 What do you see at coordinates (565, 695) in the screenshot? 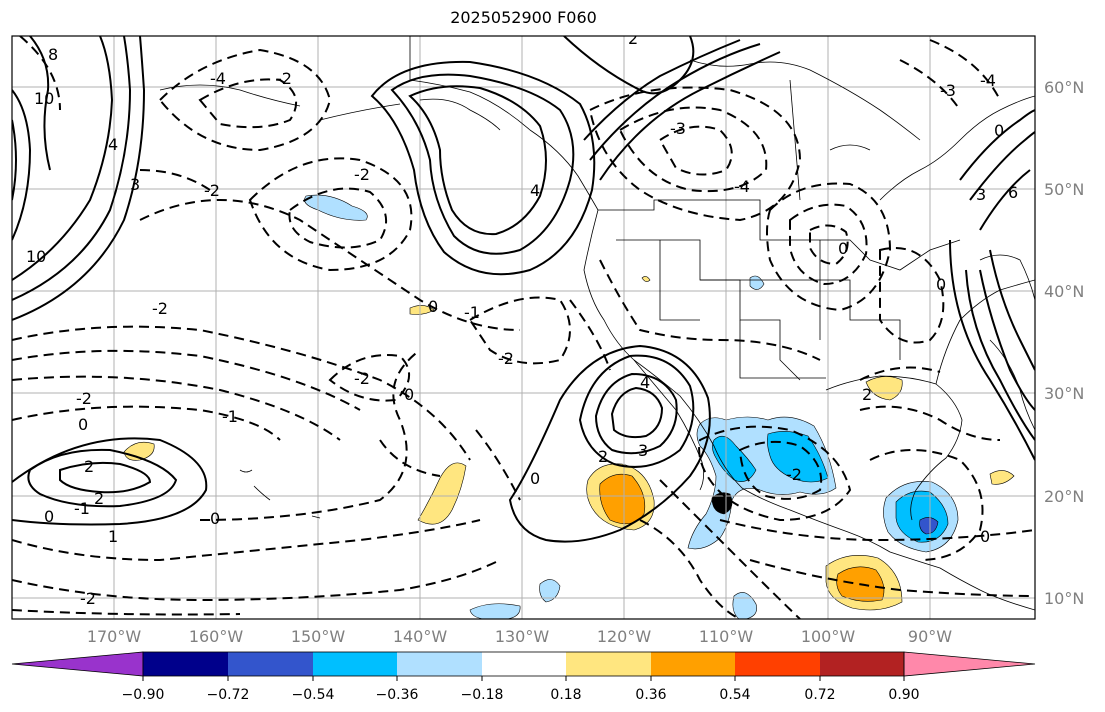
I see `colorbar-tick-label: 0.18` at bounding box center [565, 695].